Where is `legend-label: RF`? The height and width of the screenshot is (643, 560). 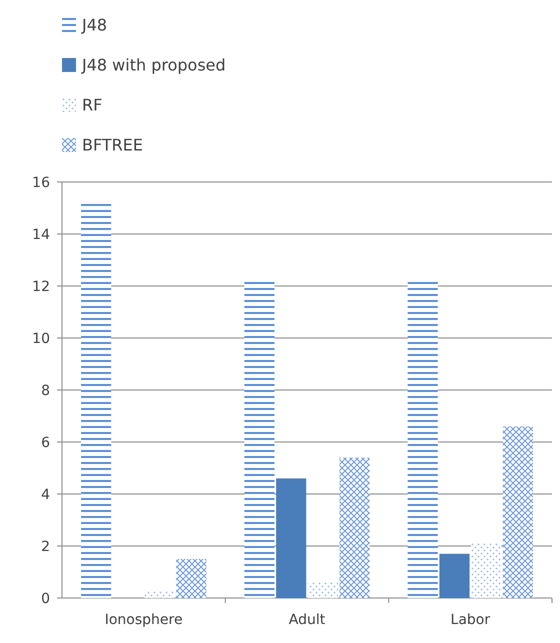
legend-label: RF is located at coordinates (92, 105).